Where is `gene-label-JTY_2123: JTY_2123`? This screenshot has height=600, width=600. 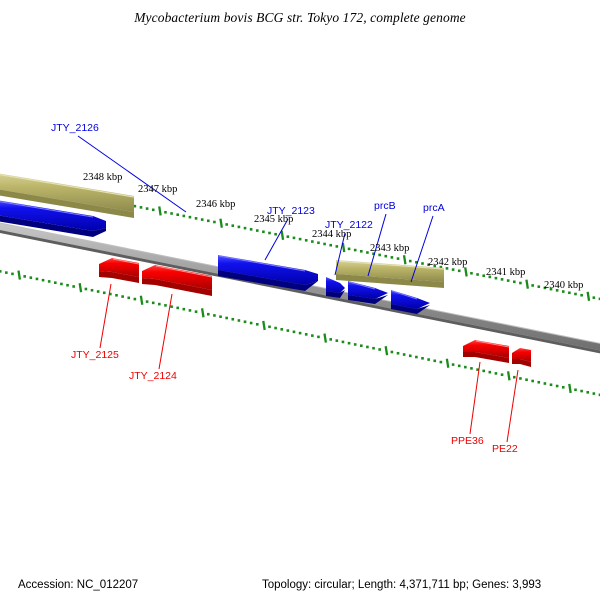 gene-label-JTY_2123: JTY_2123 is located at coordinates (289, 233).